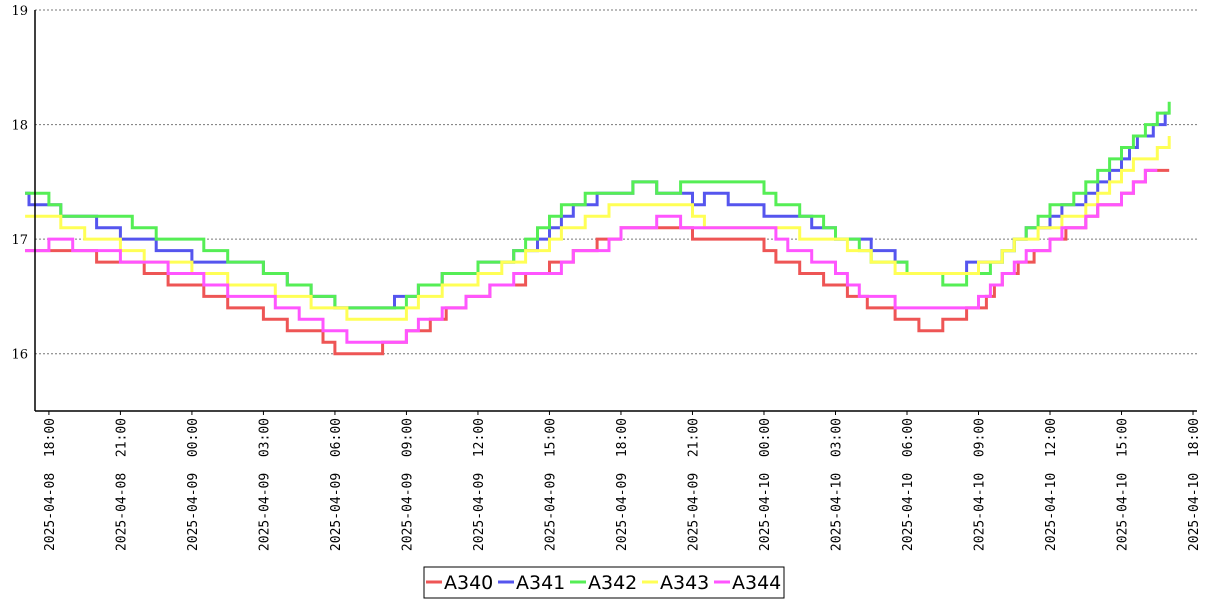  What do you see at coordinates (19, 11) in the screenshot?
I see `y-tick-label: 19` at bounding box center [19, 11].